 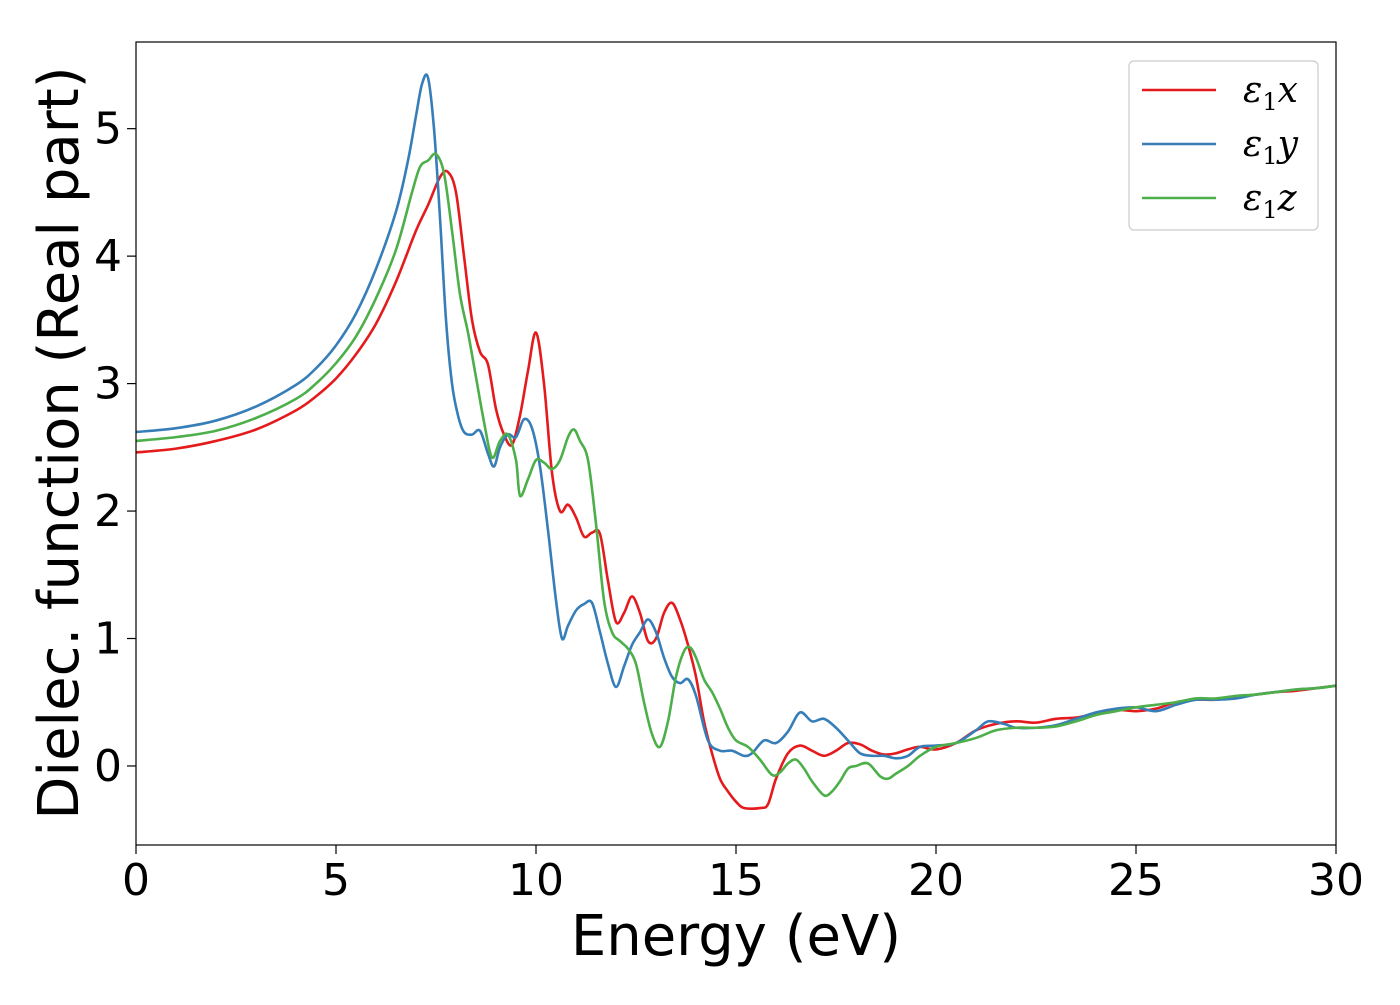 What do you see at coordinates (736, 936) in the screenshot?
I see `x-axis-label: Energy (eV)` at bounding box center [736, 936].